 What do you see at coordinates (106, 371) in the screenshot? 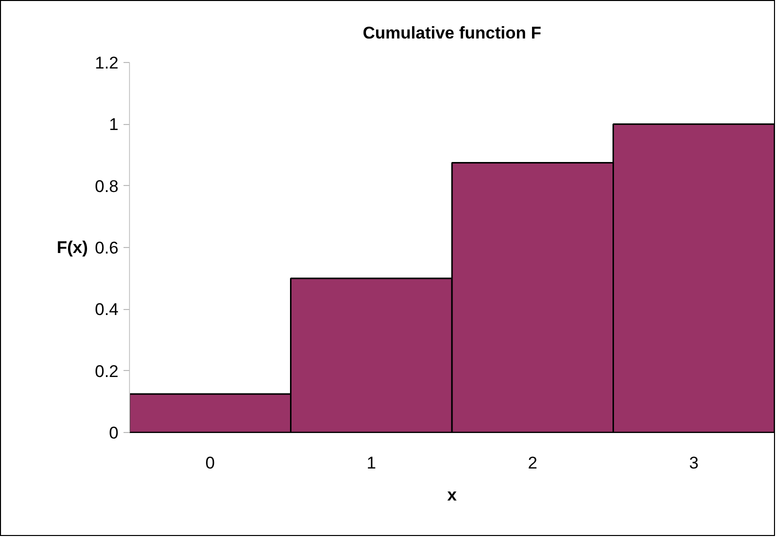
I see `y-tick-label: 0.2` at bounding box center [106, 371].